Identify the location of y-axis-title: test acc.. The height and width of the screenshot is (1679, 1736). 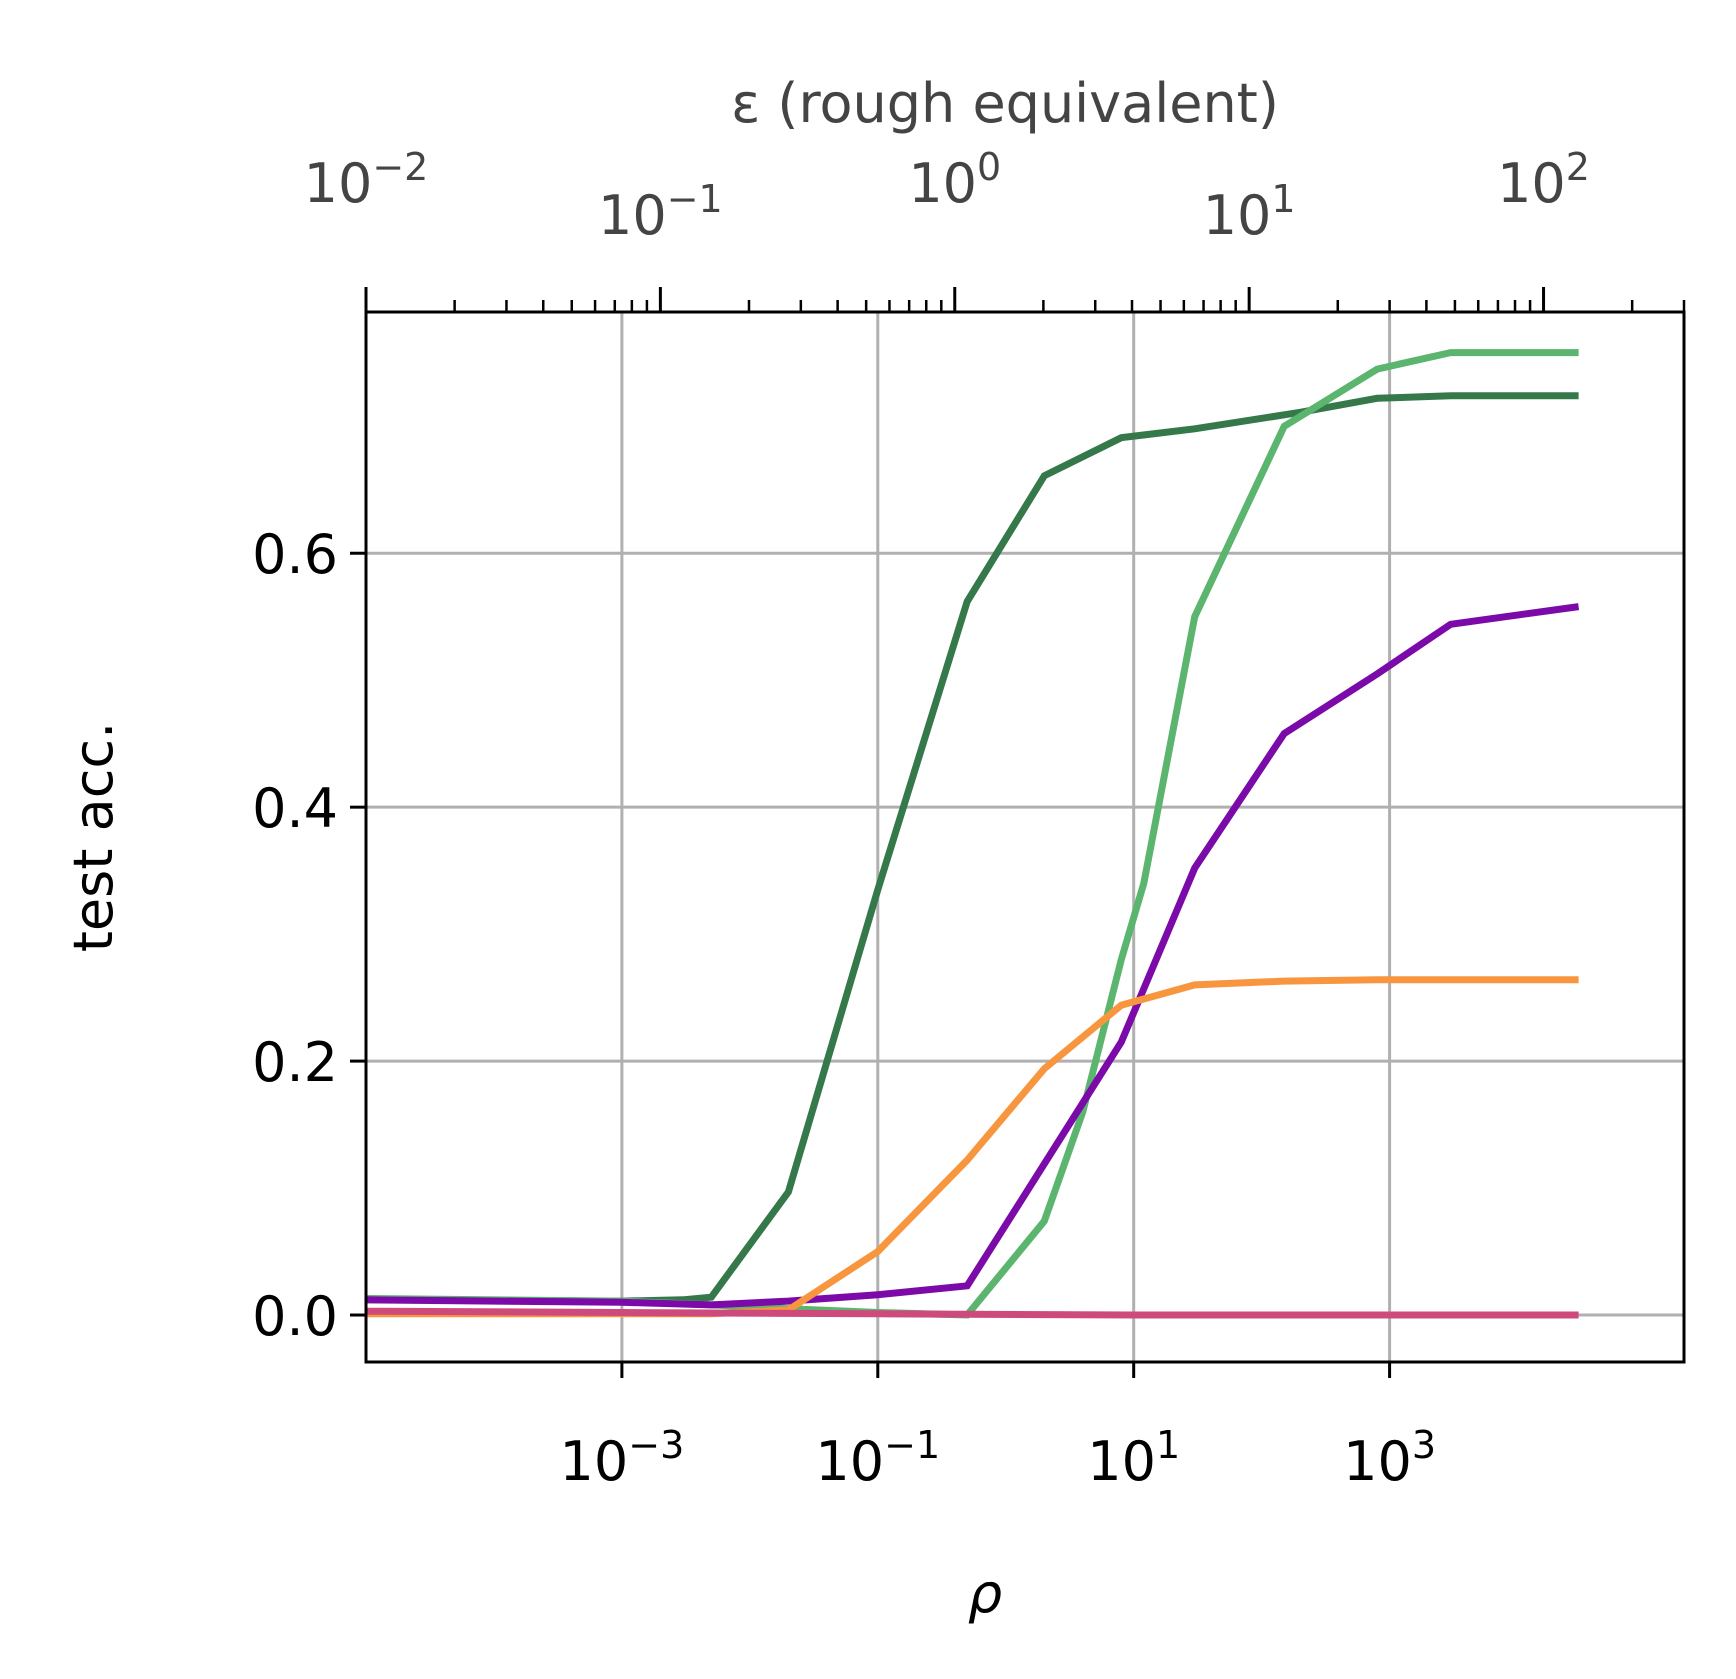
(93, 837).